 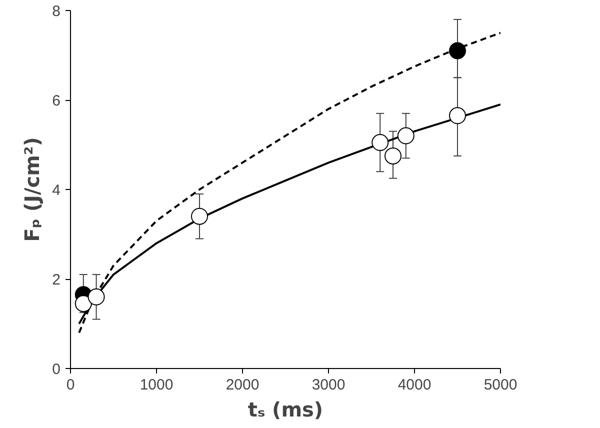 I want to click on y-tick-label: 6, so click(x=56, y=101).